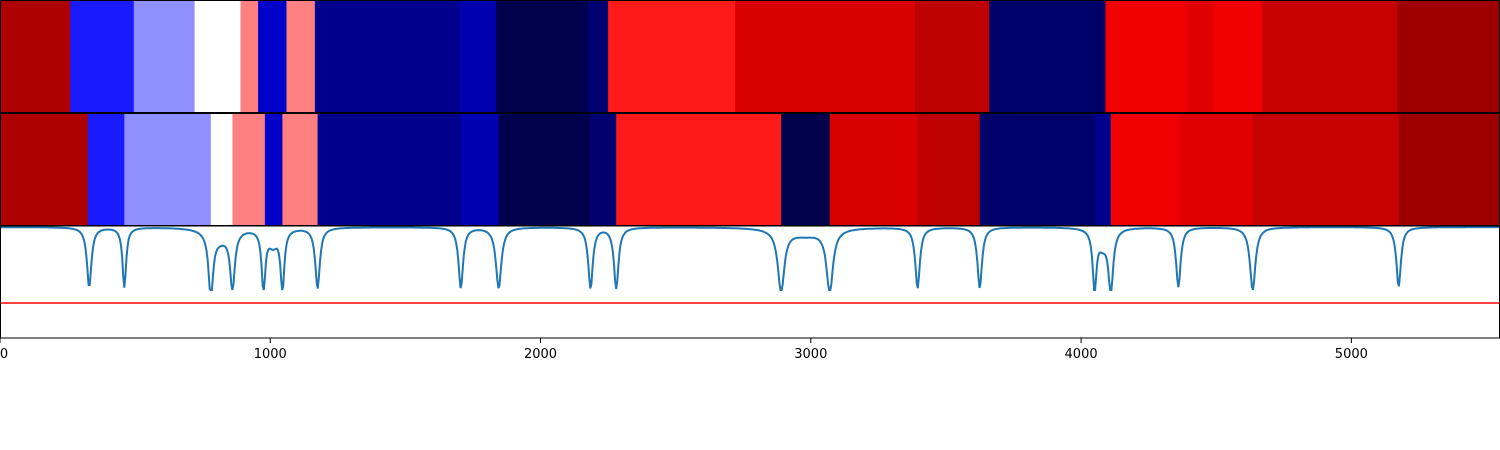 Image resolution: width=1500 pixels, height=450 pixels. Describe the element at coordinates (270, 354) in the screenshot. I see `x-tick-label: 1000` at that location.